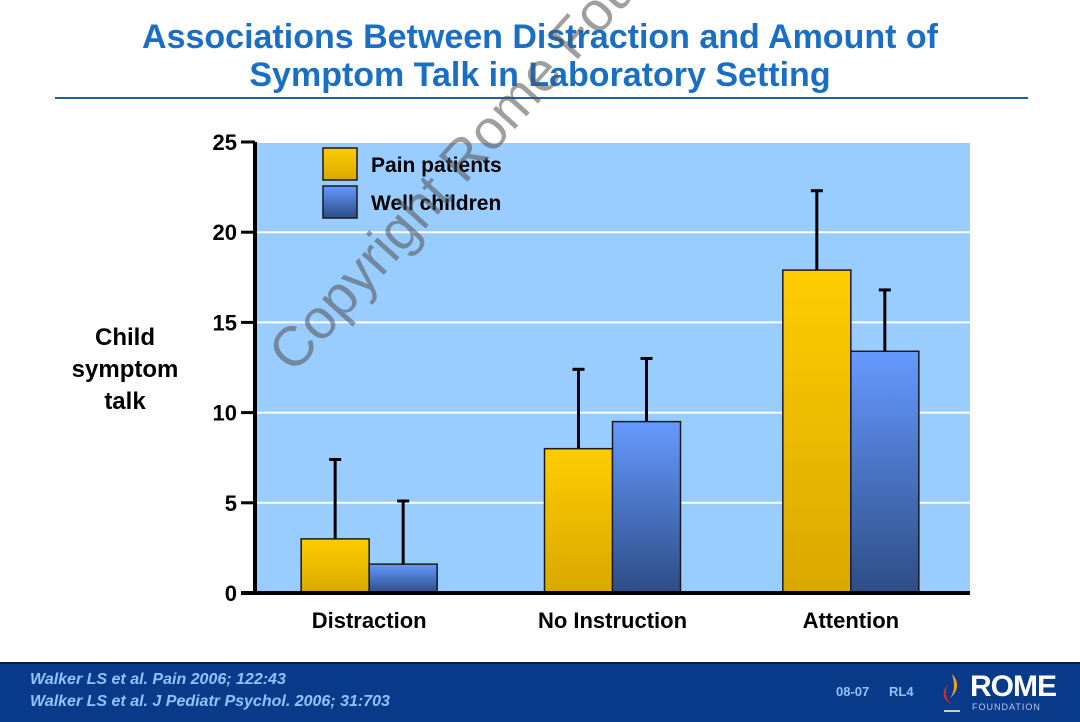 The width and height of the screenshot is (1080, 722). What do you see at coordinates (541, 98) in the screenshot?
I see `title-divider` at bounding box center [541, 98].